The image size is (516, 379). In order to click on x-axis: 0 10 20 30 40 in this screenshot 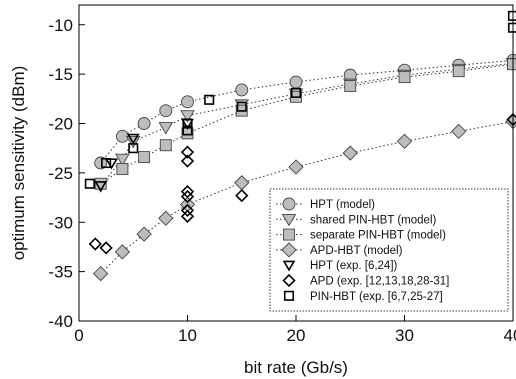, I will do `click(295, 330)`.